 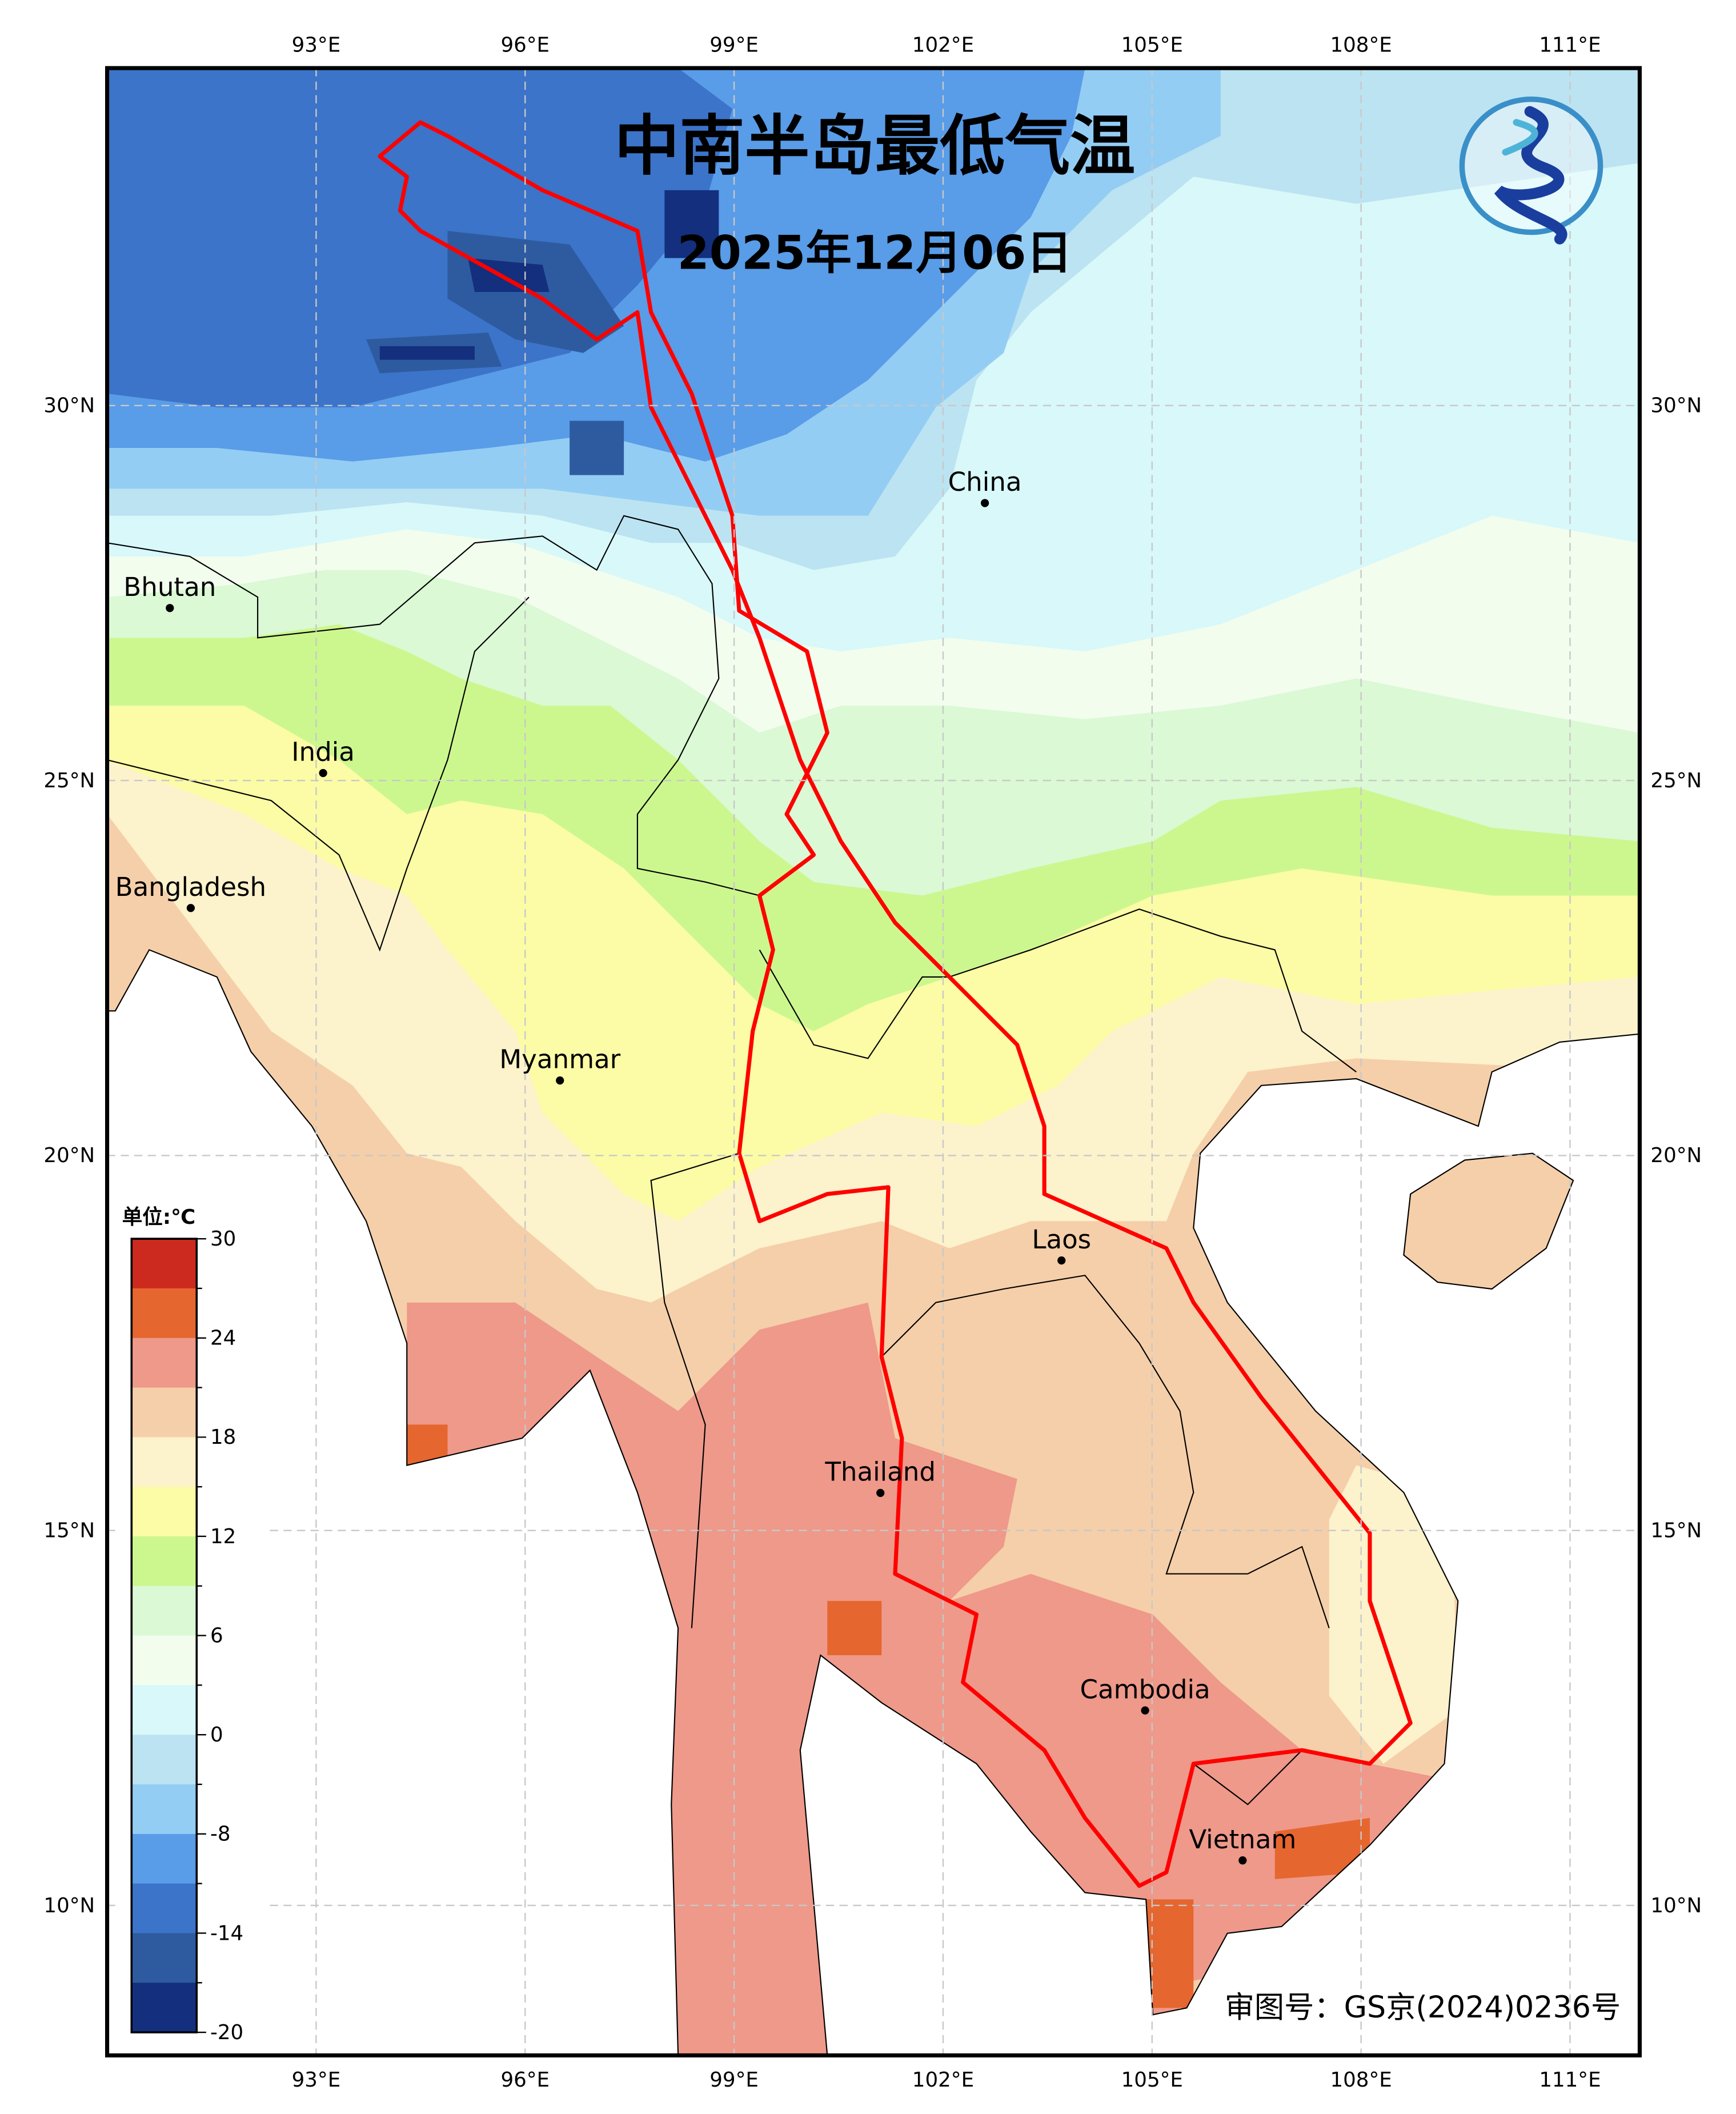 I want to click on colorbar-tick-label: 6, so click(x=216, y=1635).